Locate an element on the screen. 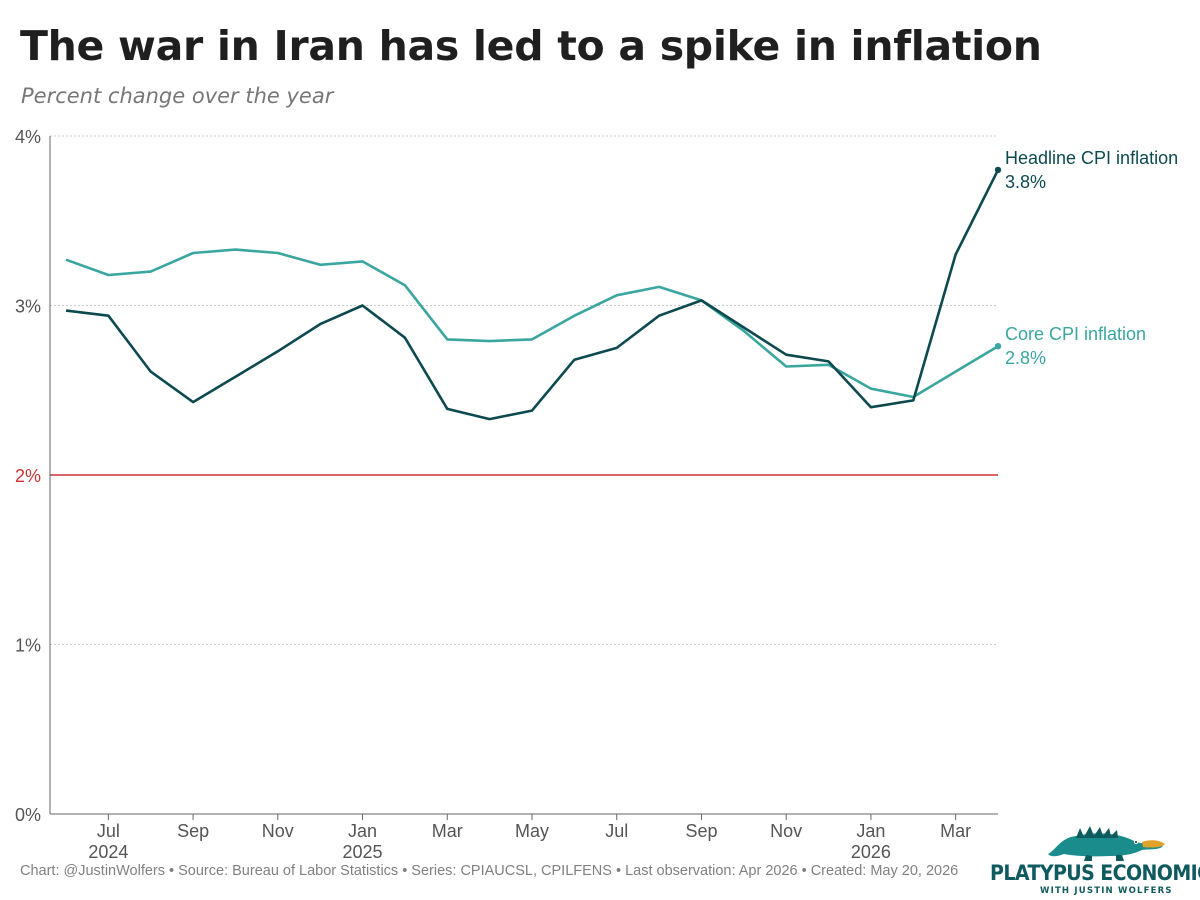 The height and width of the screenshot is (900, 1200). platypus-economics-logo: PLATYPUS ECONOMICS WITH JUSTIN WOLFERS is located at coordinates (1093, 859).